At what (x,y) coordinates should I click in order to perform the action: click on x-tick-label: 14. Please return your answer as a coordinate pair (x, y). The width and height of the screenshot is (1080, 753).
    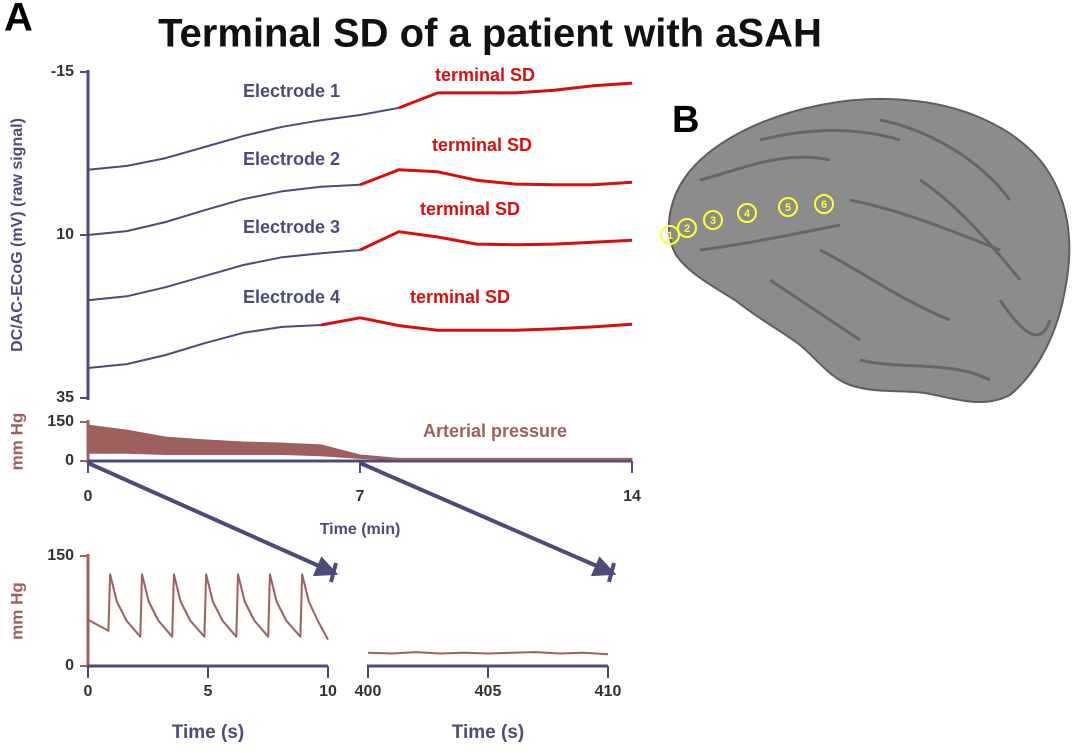
    Looking at the image, I should click on (632, 496).